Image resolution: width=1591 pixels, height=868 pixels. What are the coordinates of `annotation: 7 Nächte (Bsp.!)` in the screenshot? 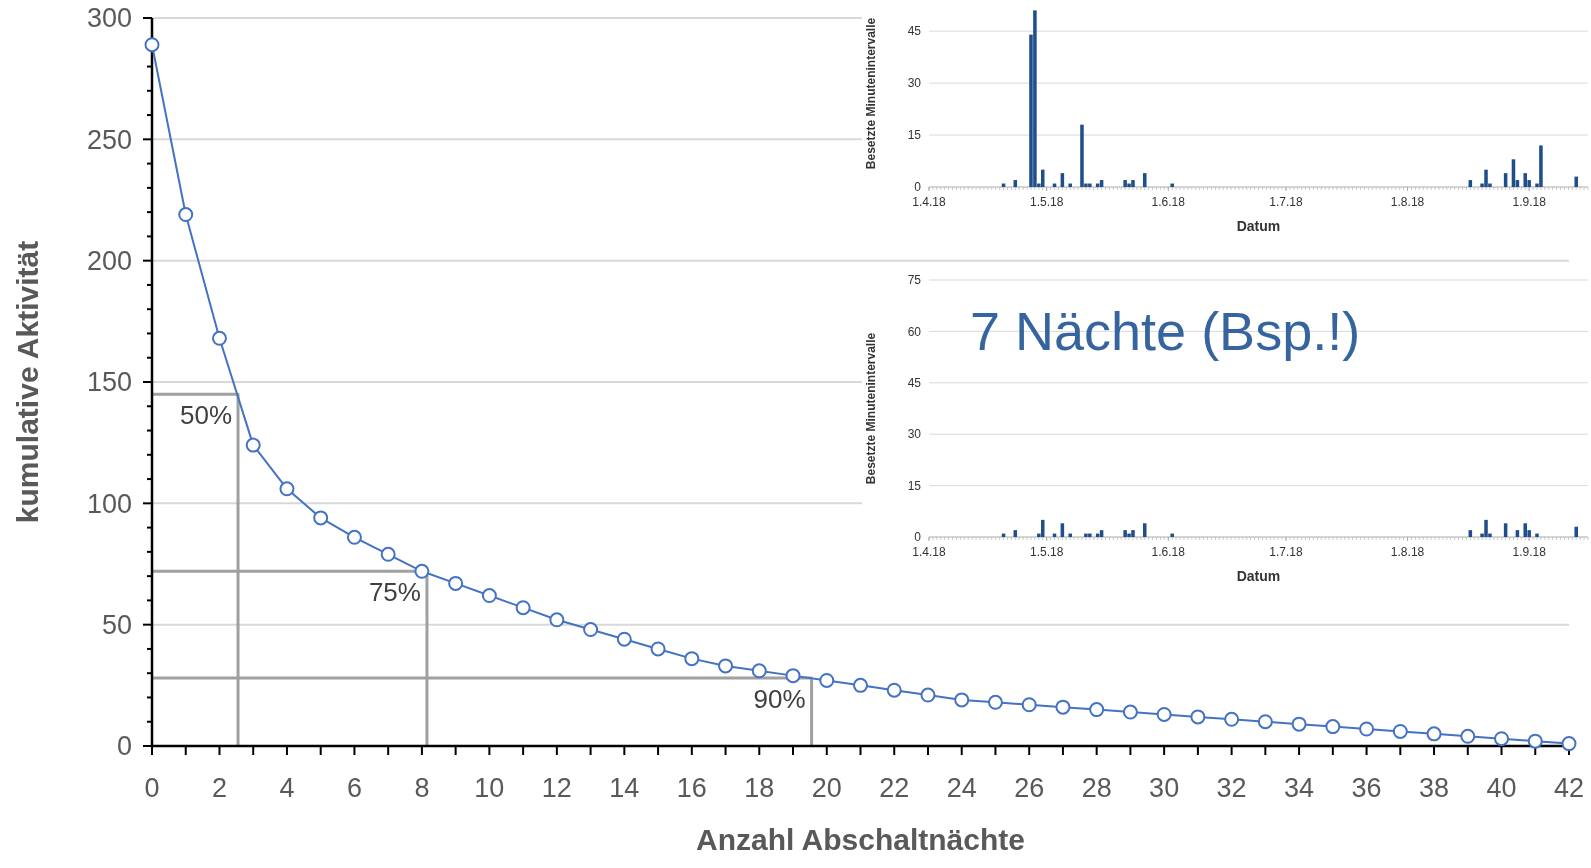 It's located at (1165, 331).